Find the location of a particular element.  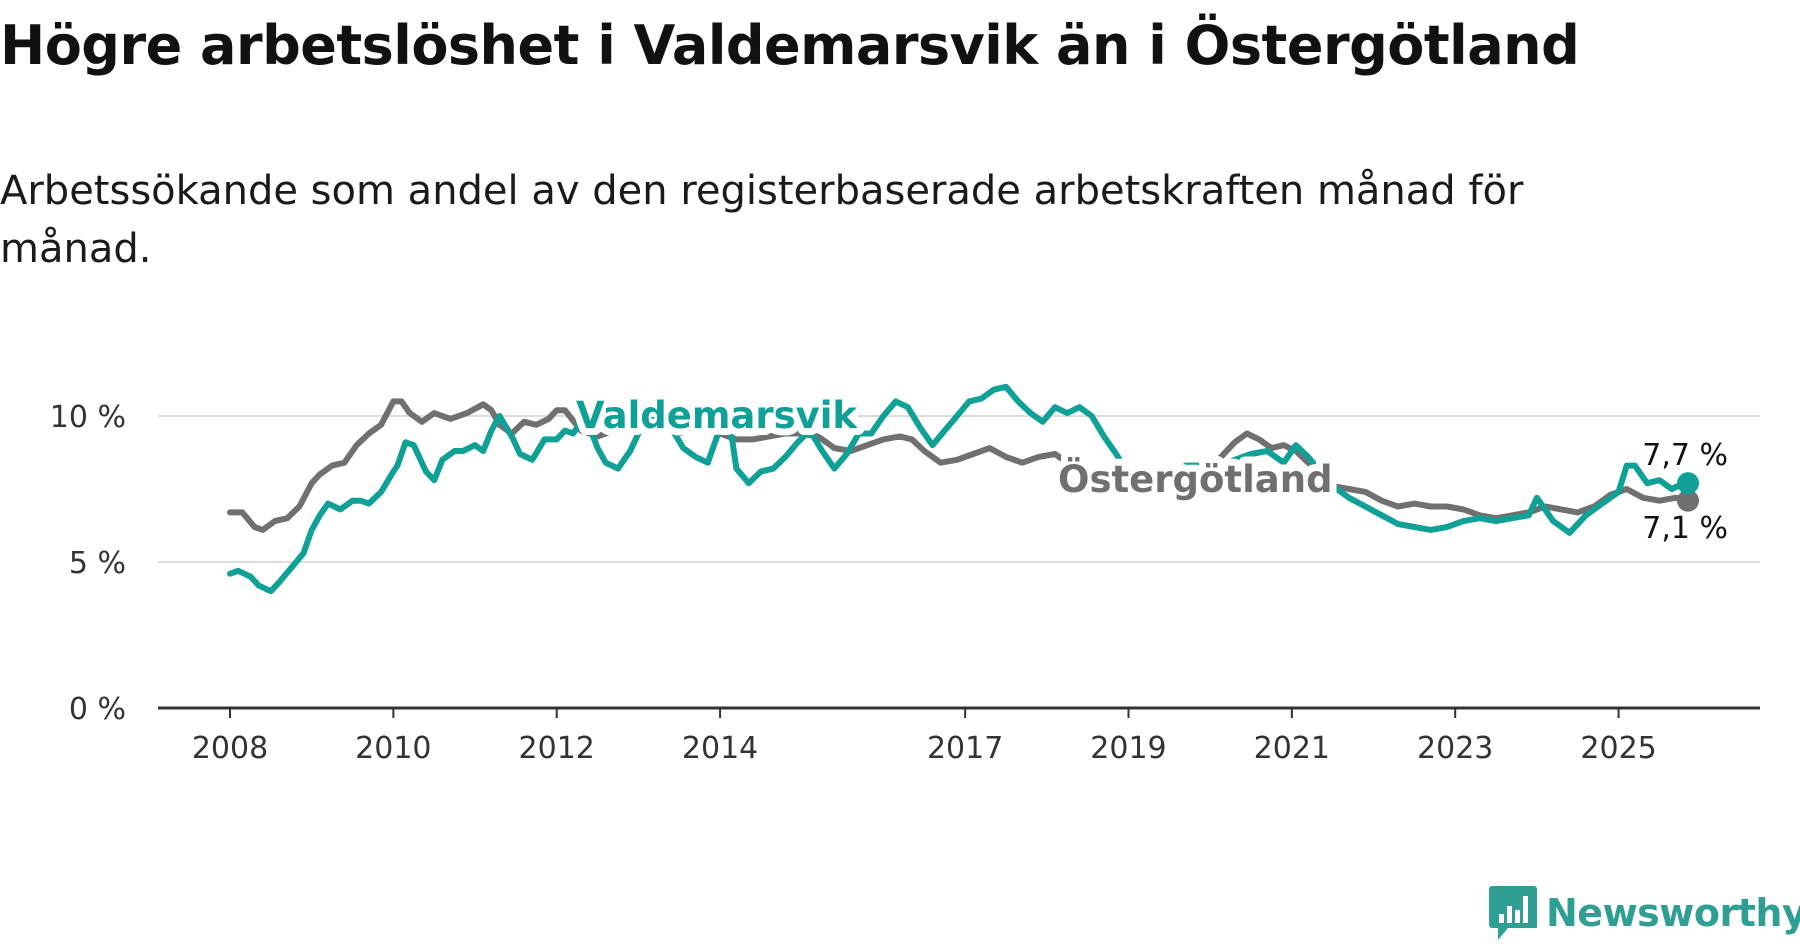

y-axis-ticks: 0 % 5 % 10 % is located at coordinates (88, 563).